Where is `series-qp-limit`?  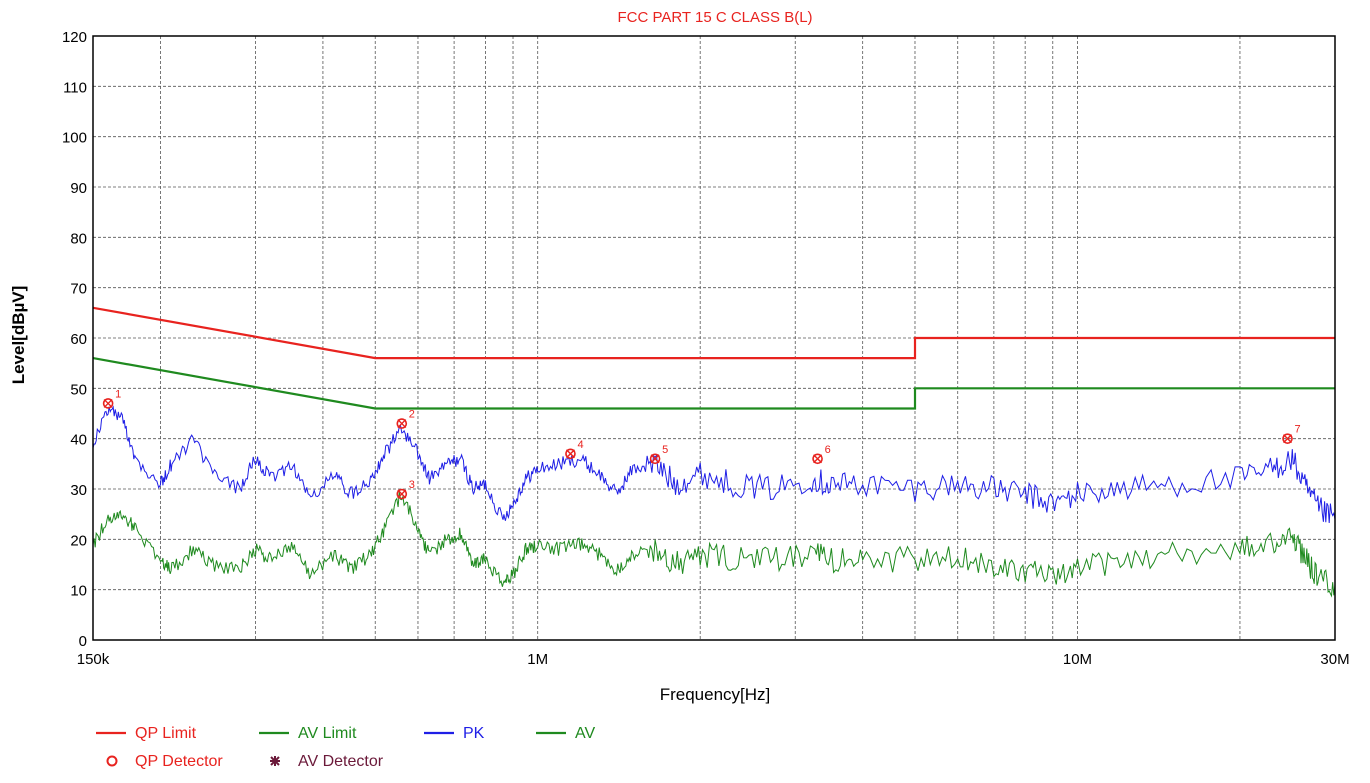 series-qp-limit is located at coordinates (713, 333).